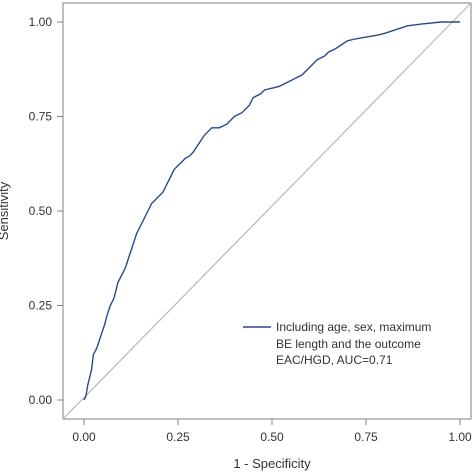 The image size is (474, 474). Describe the element at coordinates (272, 437) in the screenshot. I see `x-tick-label: 0.50` at that location.